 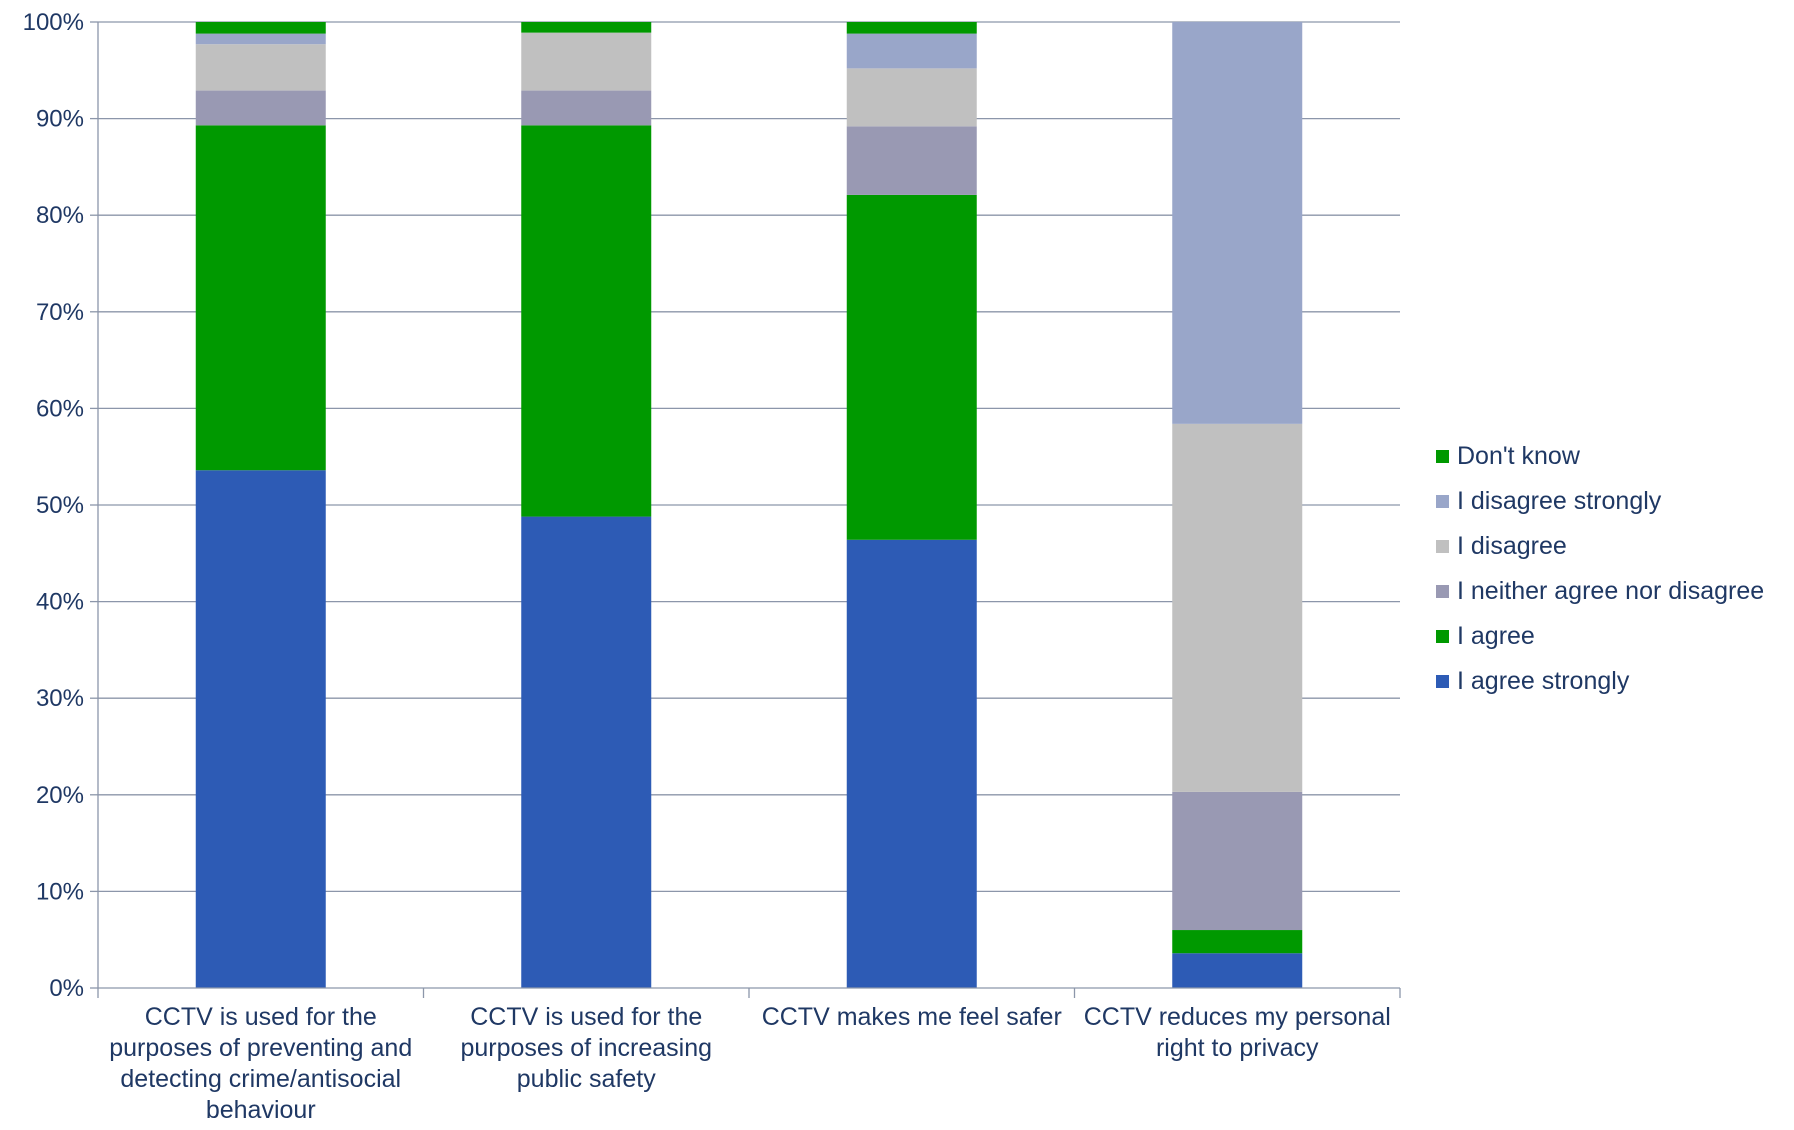 What do you see at coordinates (60, 312) in the screenshot?
I see `y-tick-label: 70%` at bounding box center [60, 312].